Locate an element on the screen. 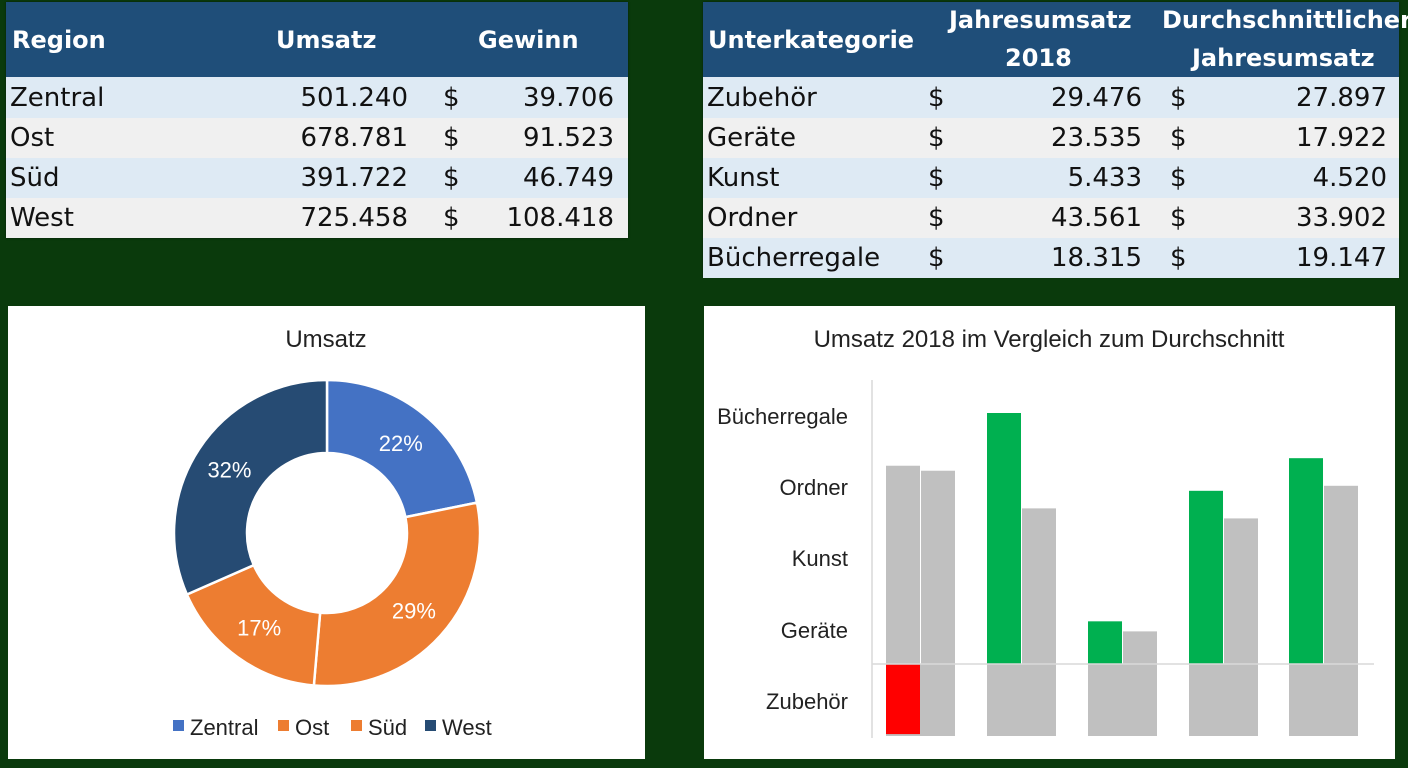  subcat-2018: 18.315 is located at coordinates (1096, 258).